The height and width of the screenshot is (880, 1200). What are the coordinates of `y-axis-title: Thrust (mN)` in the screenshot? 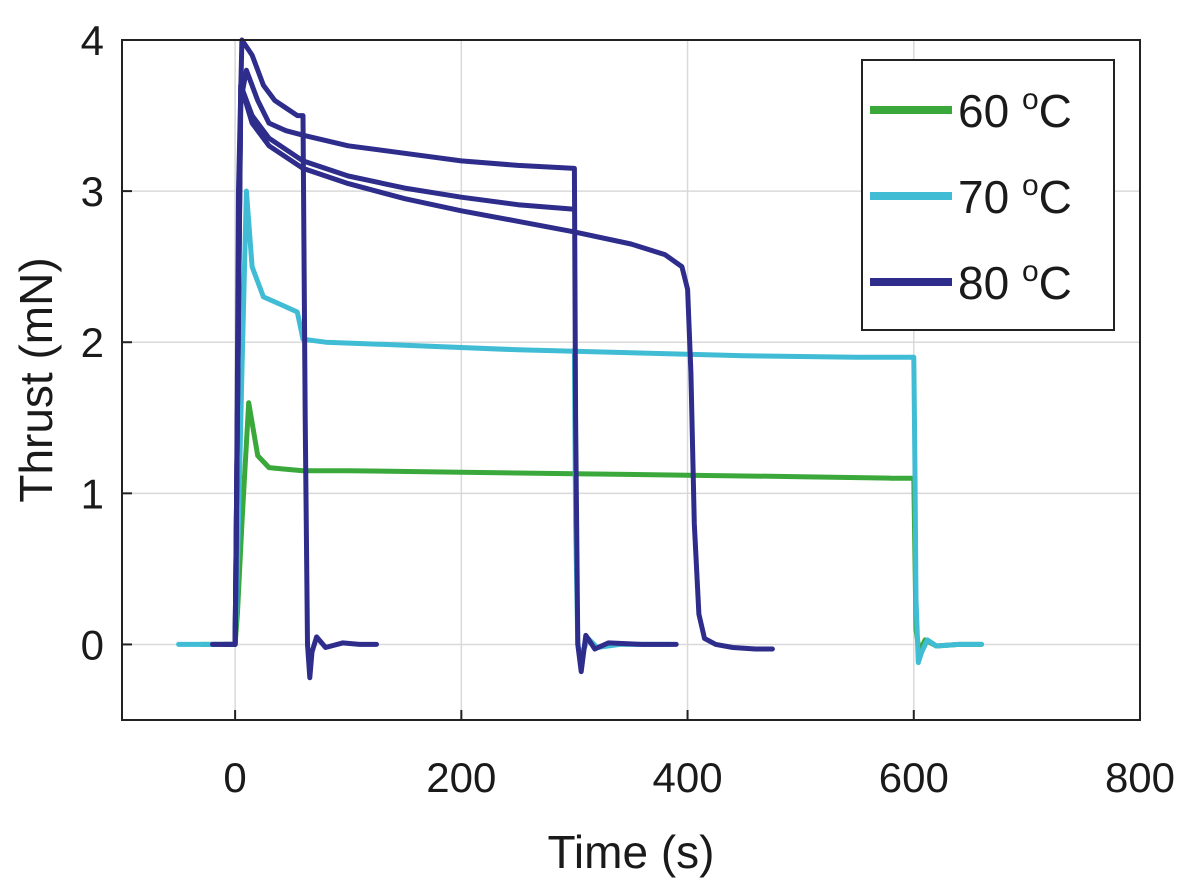 It's located at (36, 379).